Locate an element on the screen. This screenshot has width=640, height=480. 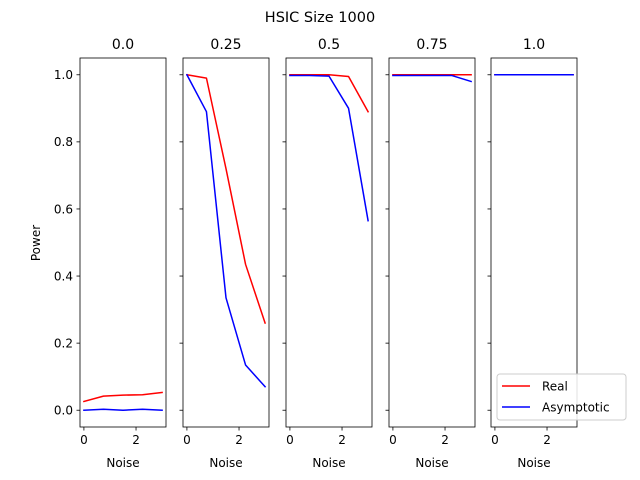
figure-title: HSIC Size 1000 is located at coordinates (320, 18).